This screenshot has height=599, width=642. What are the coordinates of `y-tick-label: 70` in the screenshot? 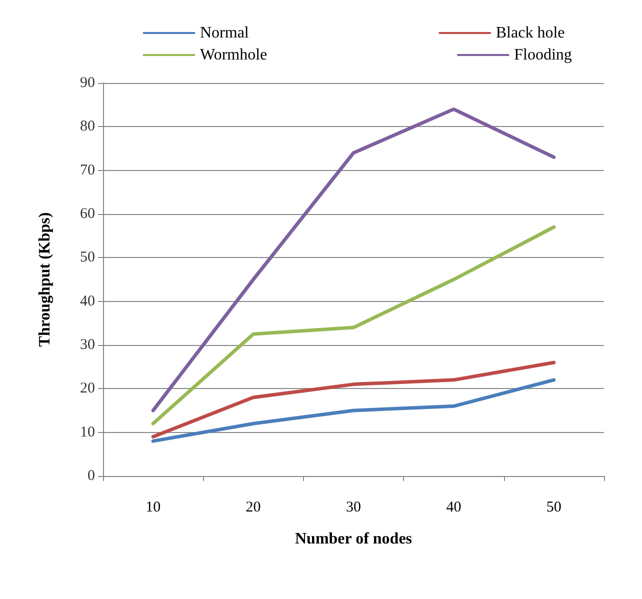 It's located at (87, 170).